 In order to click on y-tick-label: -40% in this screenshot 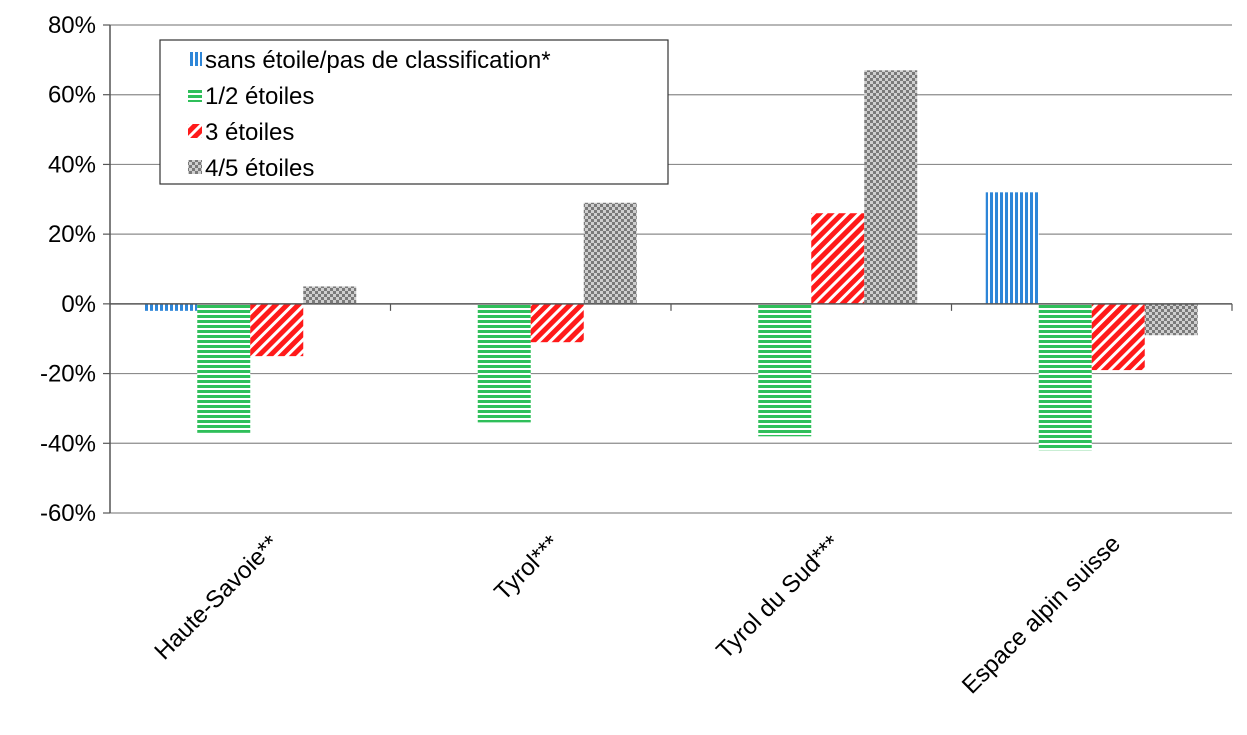, I will do `click(68, 443)`.